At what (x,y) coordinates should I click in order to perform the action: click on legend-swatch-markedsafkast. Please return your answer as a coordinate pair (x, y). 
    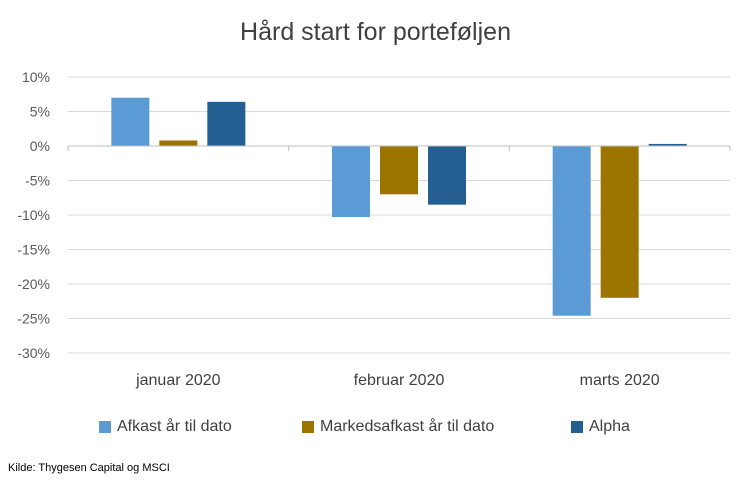
    Looking at the image, I should click on (308, 427).